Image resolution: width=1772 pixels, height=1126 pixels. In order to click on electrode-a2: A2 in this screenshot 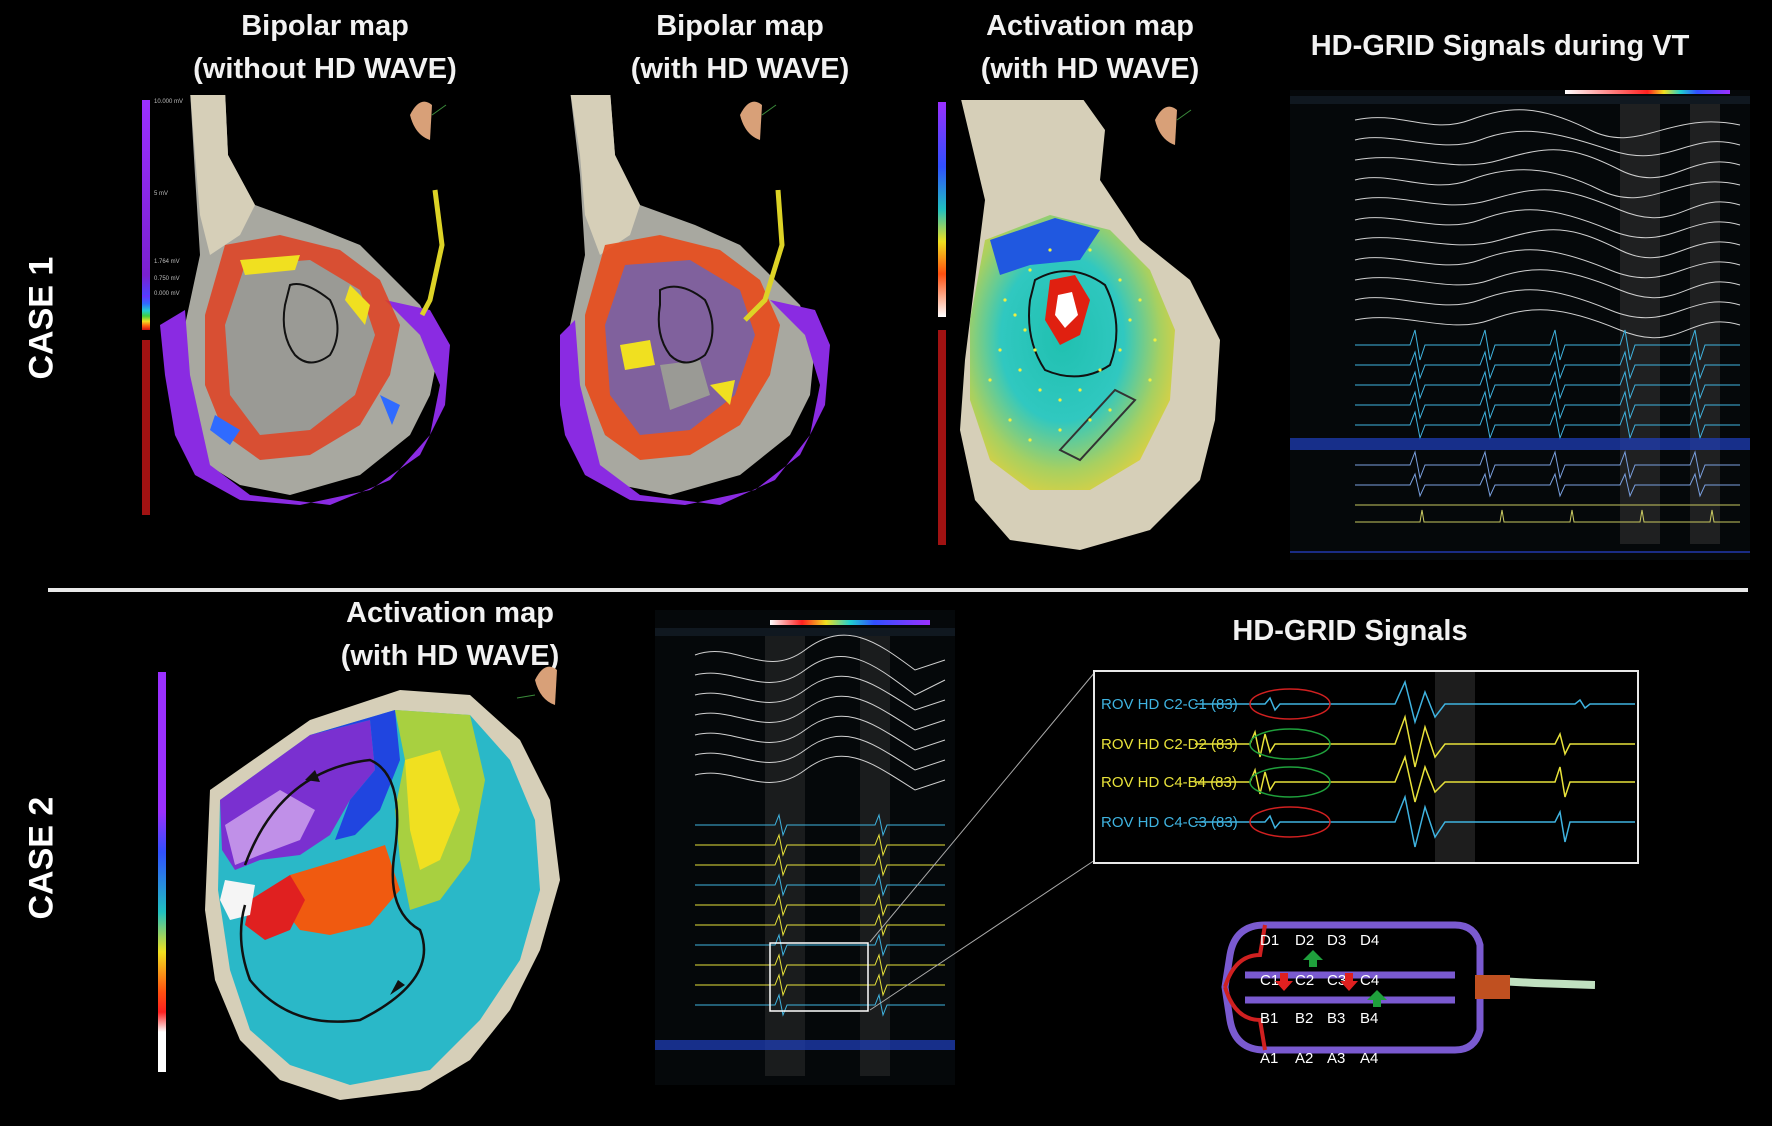, I will do `click(1304, 1058)`.